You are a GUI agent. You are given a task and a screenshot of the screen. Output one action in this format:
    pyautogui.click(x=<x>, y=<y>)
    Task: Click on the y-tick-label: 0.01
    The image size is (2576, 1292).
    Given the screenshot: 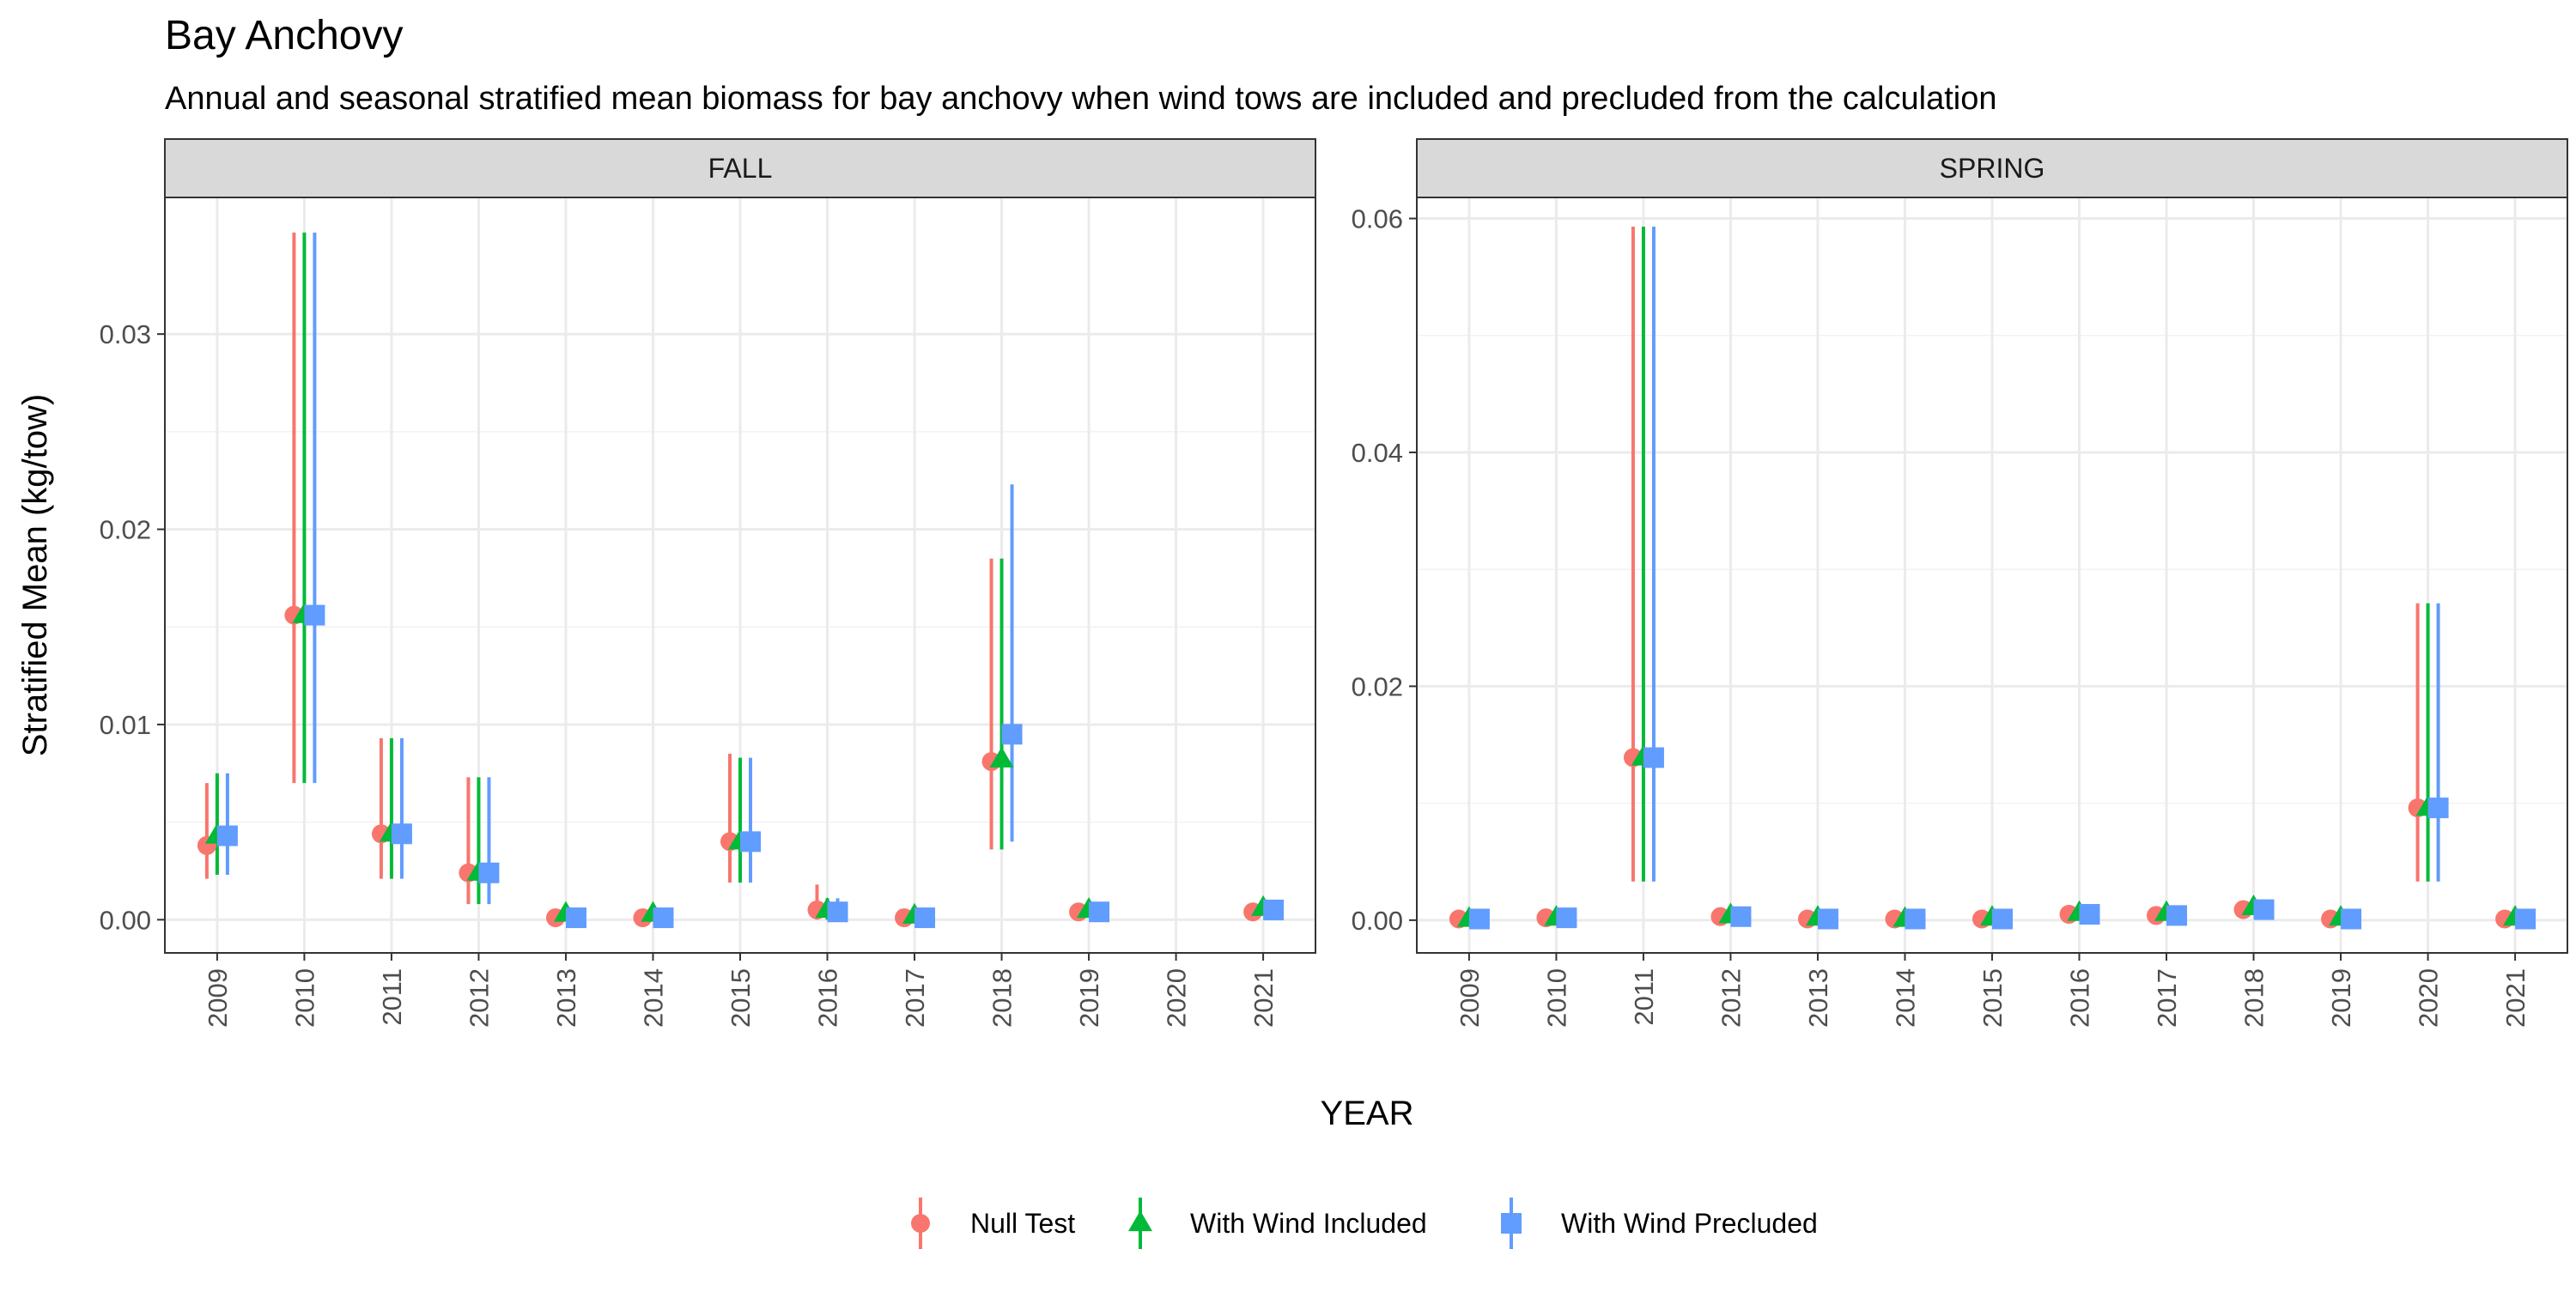 What is the action you would take?
    pyautogui.click(x=126, y=725)
    